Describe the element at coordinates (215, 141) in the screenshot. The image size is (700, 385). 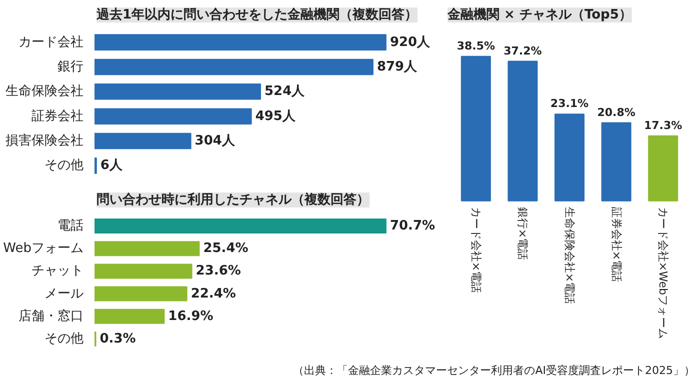
I see `data-label: 304人` at that location.